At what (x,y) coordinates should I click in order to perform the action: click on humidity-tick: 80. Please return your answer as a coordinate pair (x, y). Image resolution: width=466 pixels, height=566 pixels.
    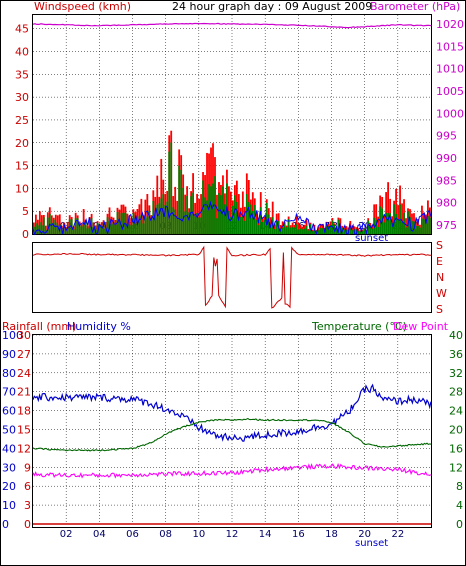
    Looking at the image, I should click on (9, 373).